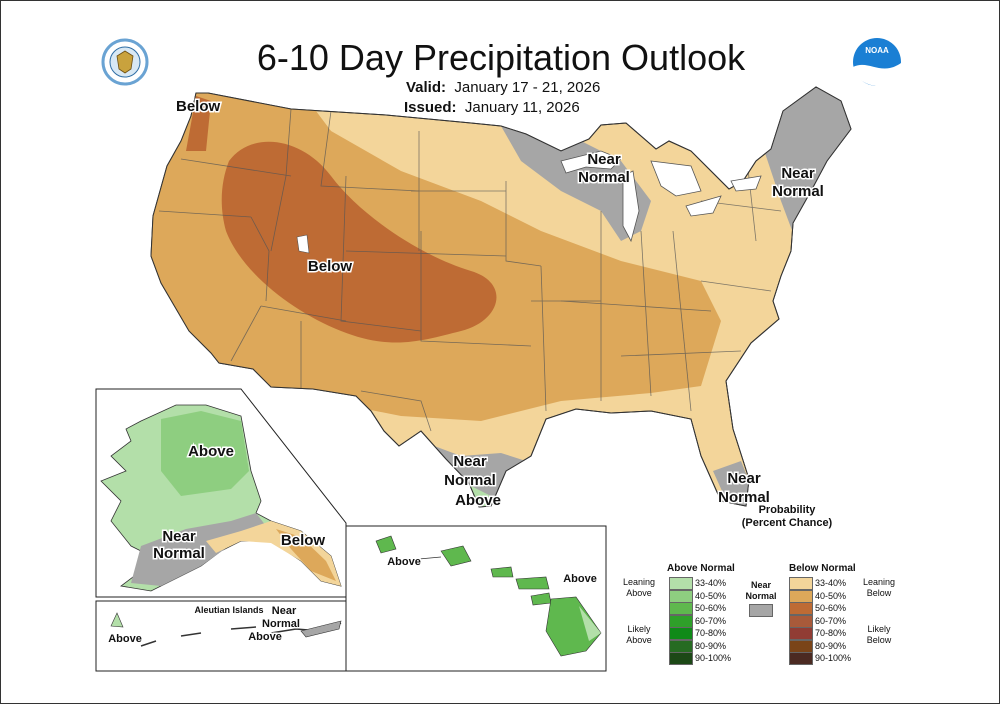 The height and width of the screenshot is (704, 1000). What do you see at coordinates (476, 598) in the screenshot?
I see `hawaii-inset` at bounding box center [476, 598].